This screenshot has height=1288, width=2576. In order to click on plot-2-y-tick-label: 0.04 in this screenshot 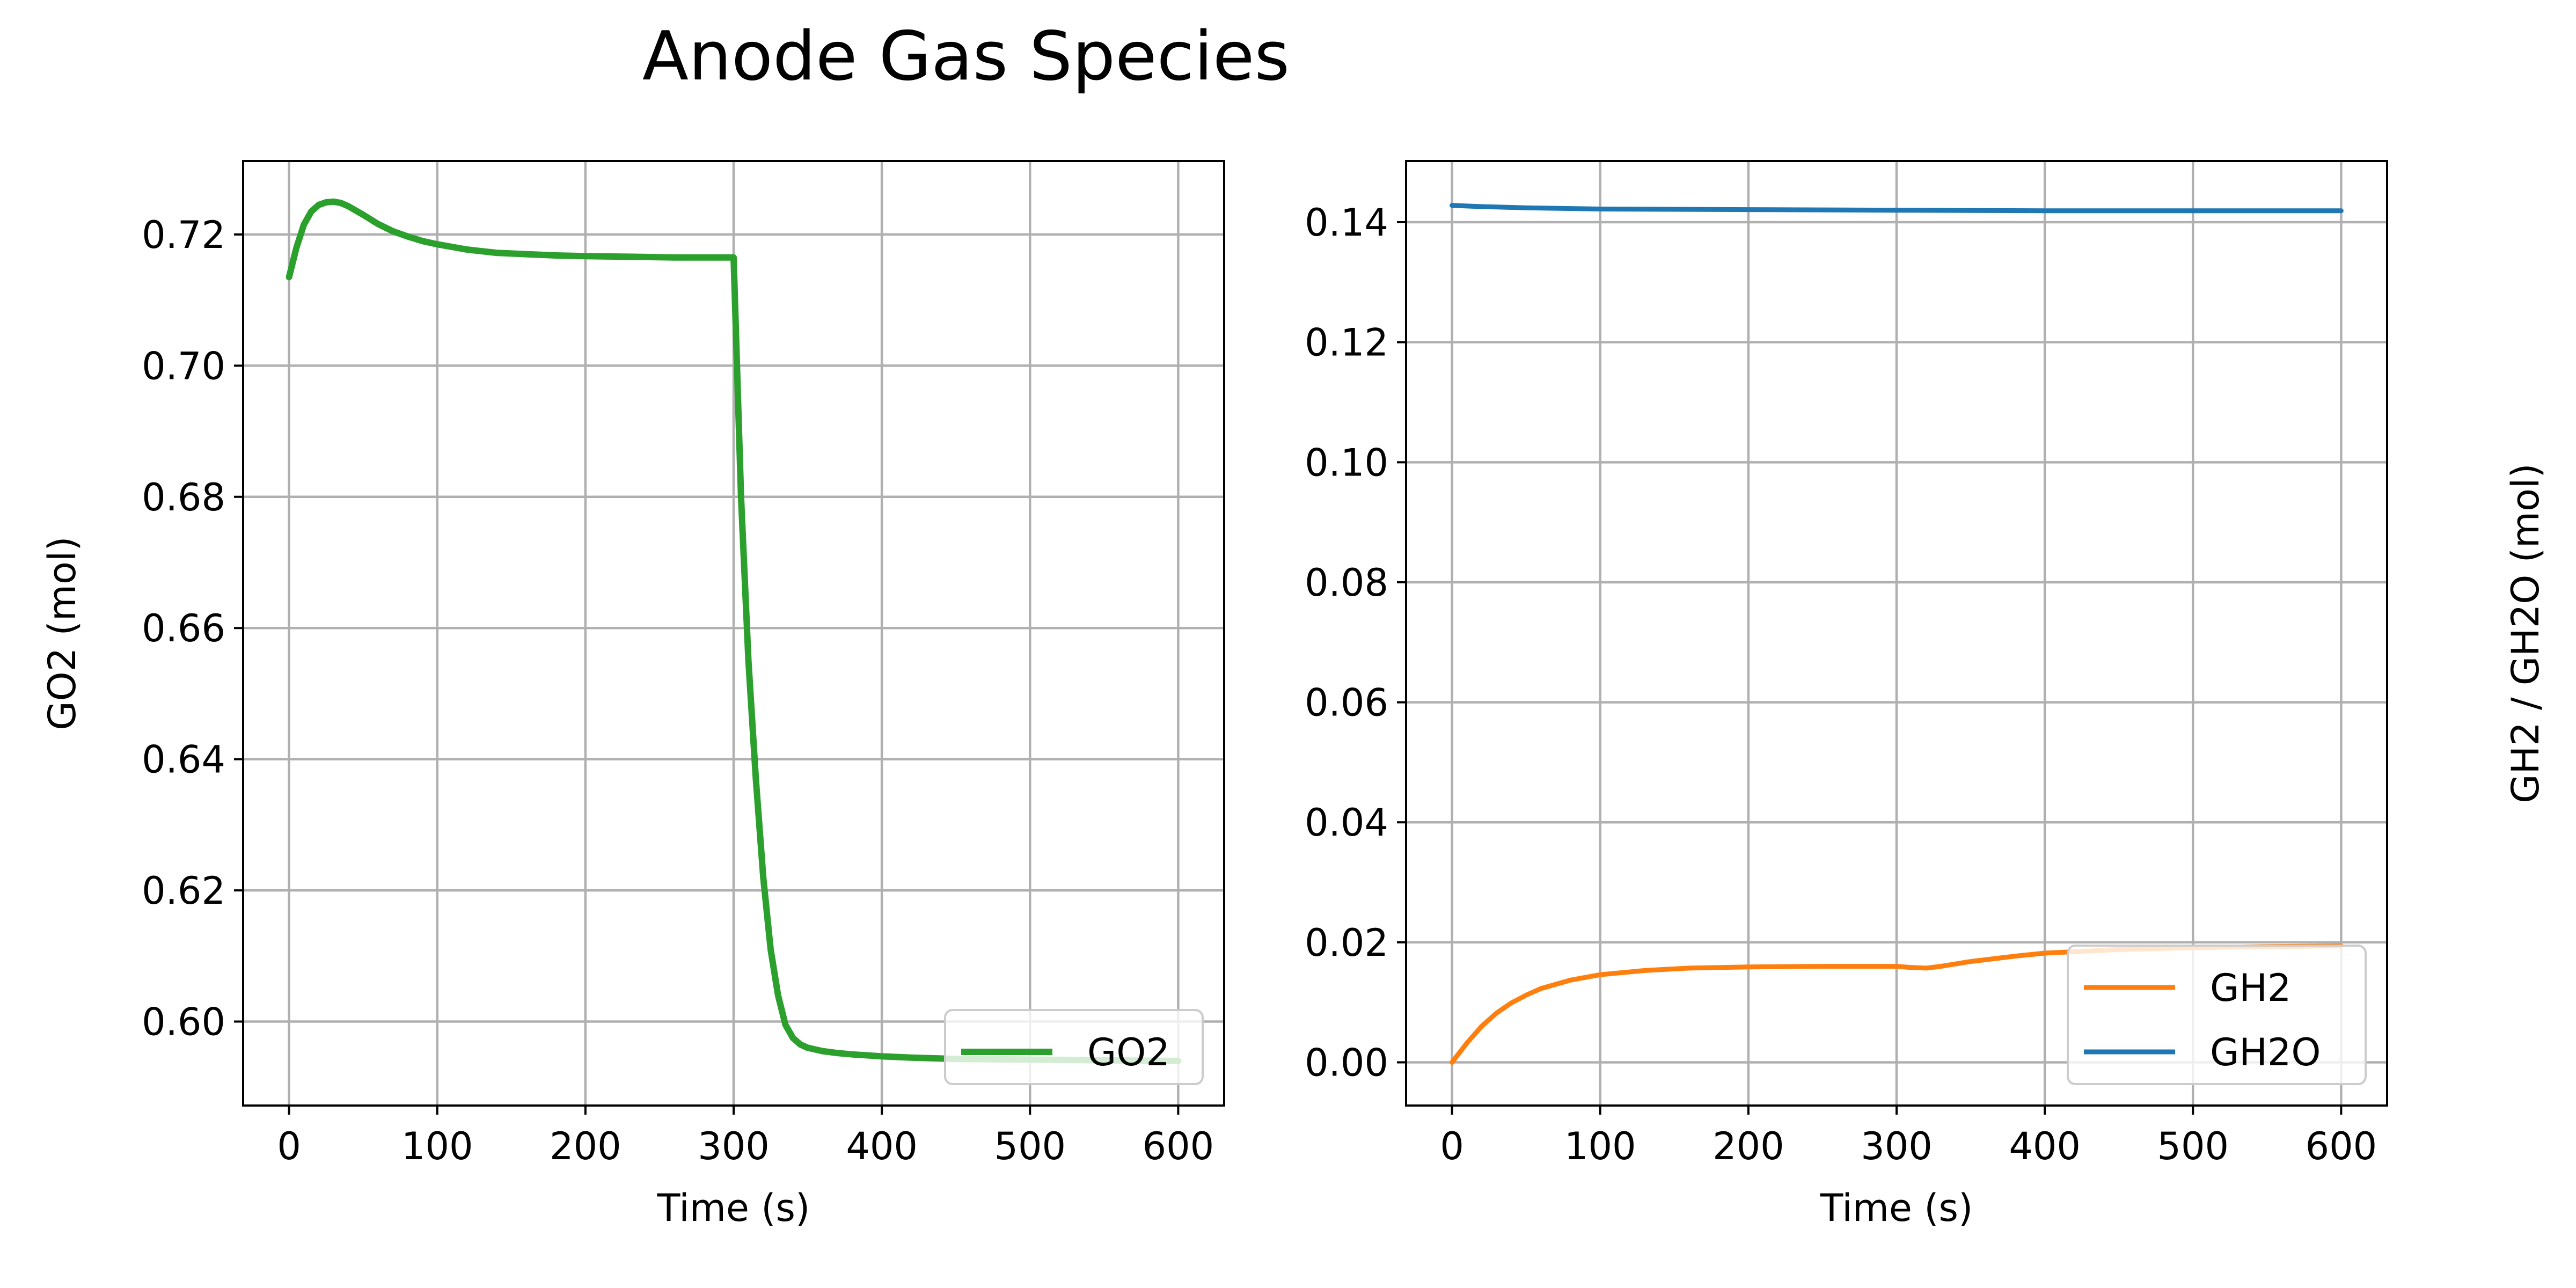, I will do `click(1346, 823)`.